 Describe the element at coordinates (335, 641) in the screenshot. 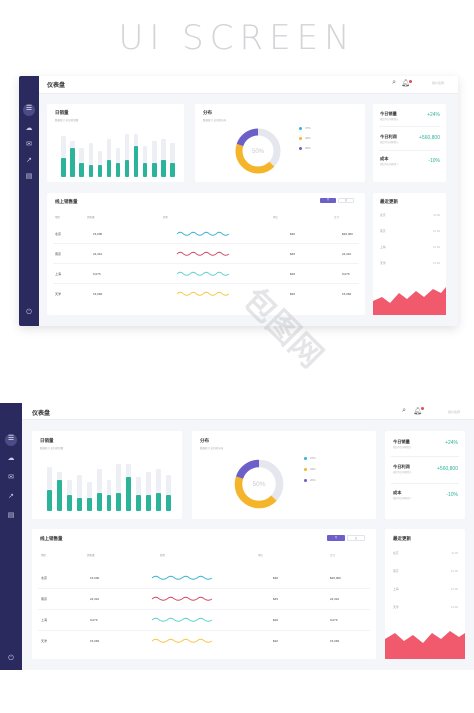

I see `cell-total: 15,084` at that location.